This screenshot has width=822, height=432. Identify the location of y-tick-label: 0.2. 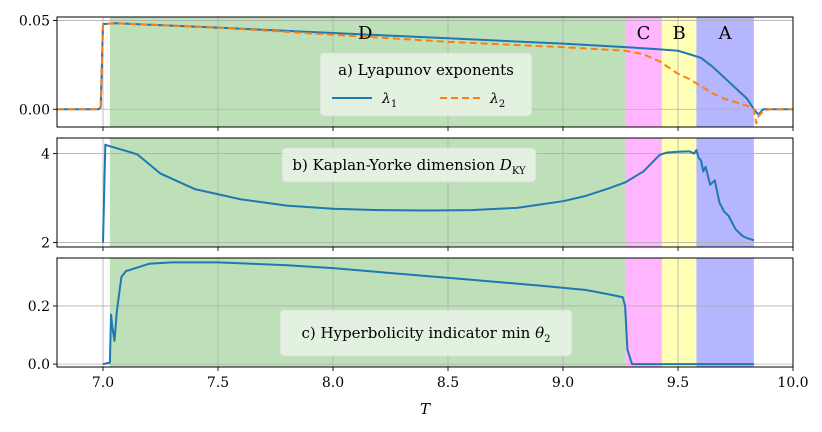
(39, 307).